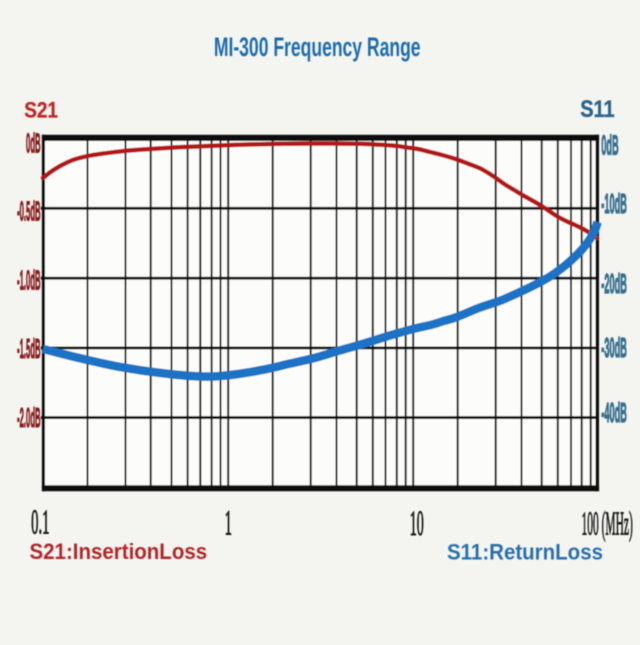 This screenshot has width=640, height=645. What do you see at coordinates (228, 522) in the screenshot?
I see `svg-text: 1` at bounding box center [228, 522].